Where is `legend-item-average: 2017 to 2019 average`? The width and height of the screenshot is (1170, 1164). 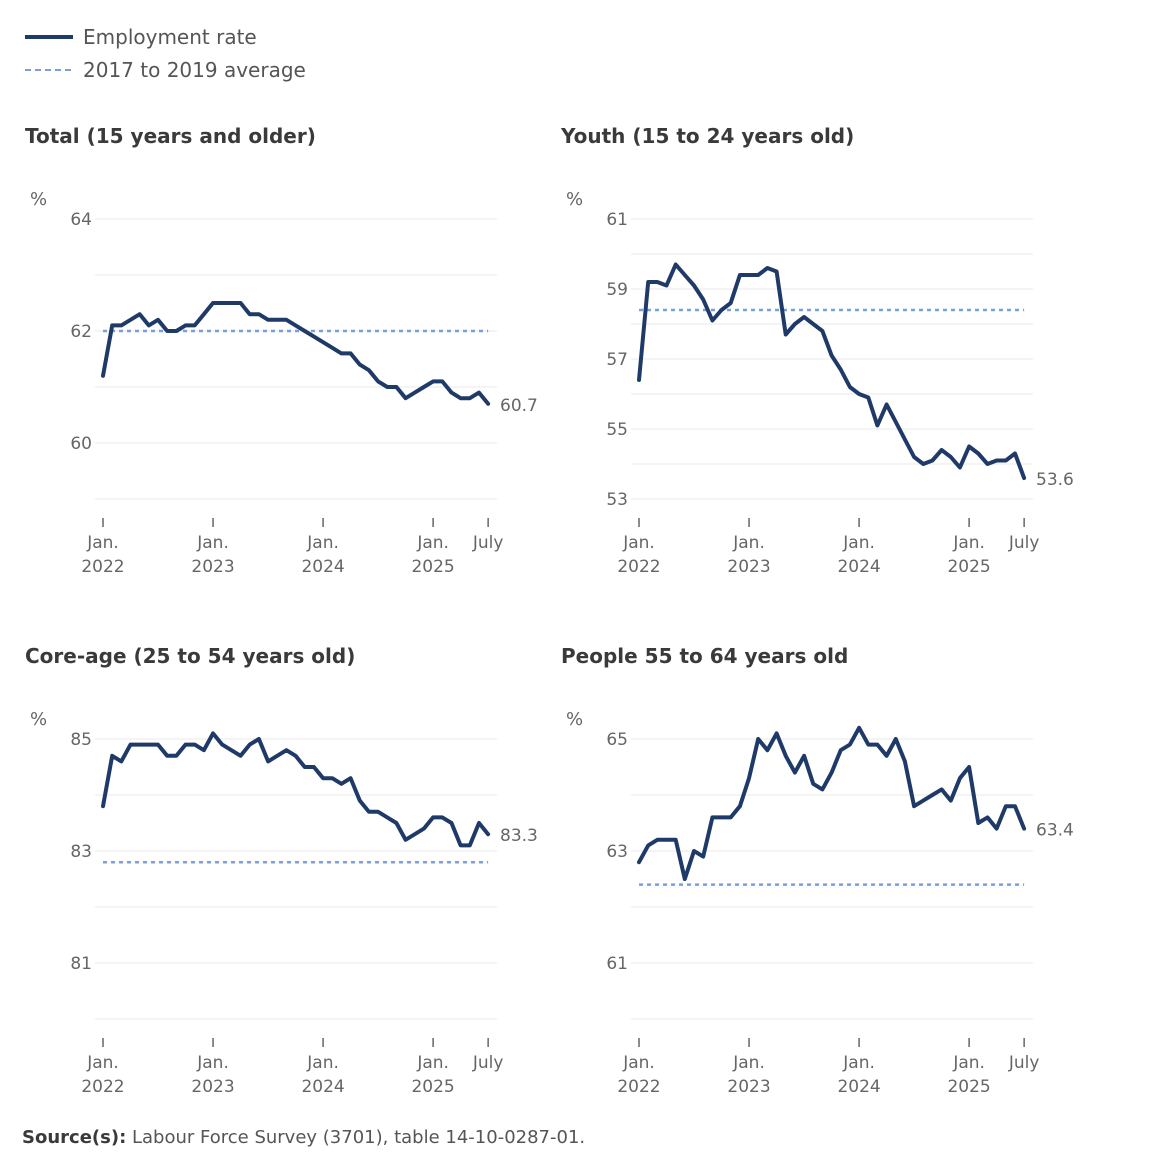 legend-item-average: 2017 to 2019 average is located at coordinates (165, 69).